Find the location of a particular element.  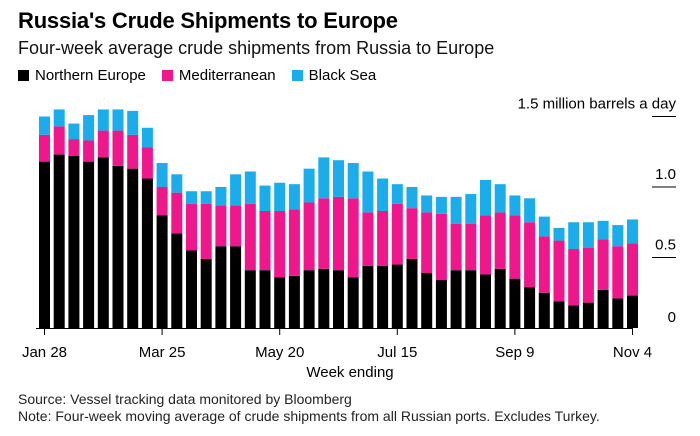

y-tick-label-3: 1.5 million barrels a day is located at coordinates (597, 104).